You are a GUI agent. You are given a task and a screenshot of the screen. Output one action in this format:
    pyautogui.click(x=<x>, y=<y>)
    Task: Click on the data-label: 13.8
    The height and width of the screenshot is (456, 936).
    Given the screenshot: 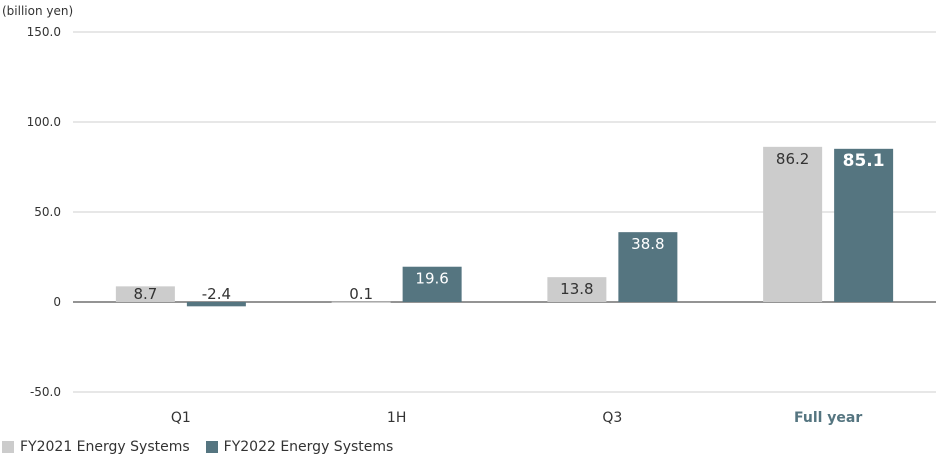 What is the action you would take?
    pyautogui.click(x=576, y=289)
    